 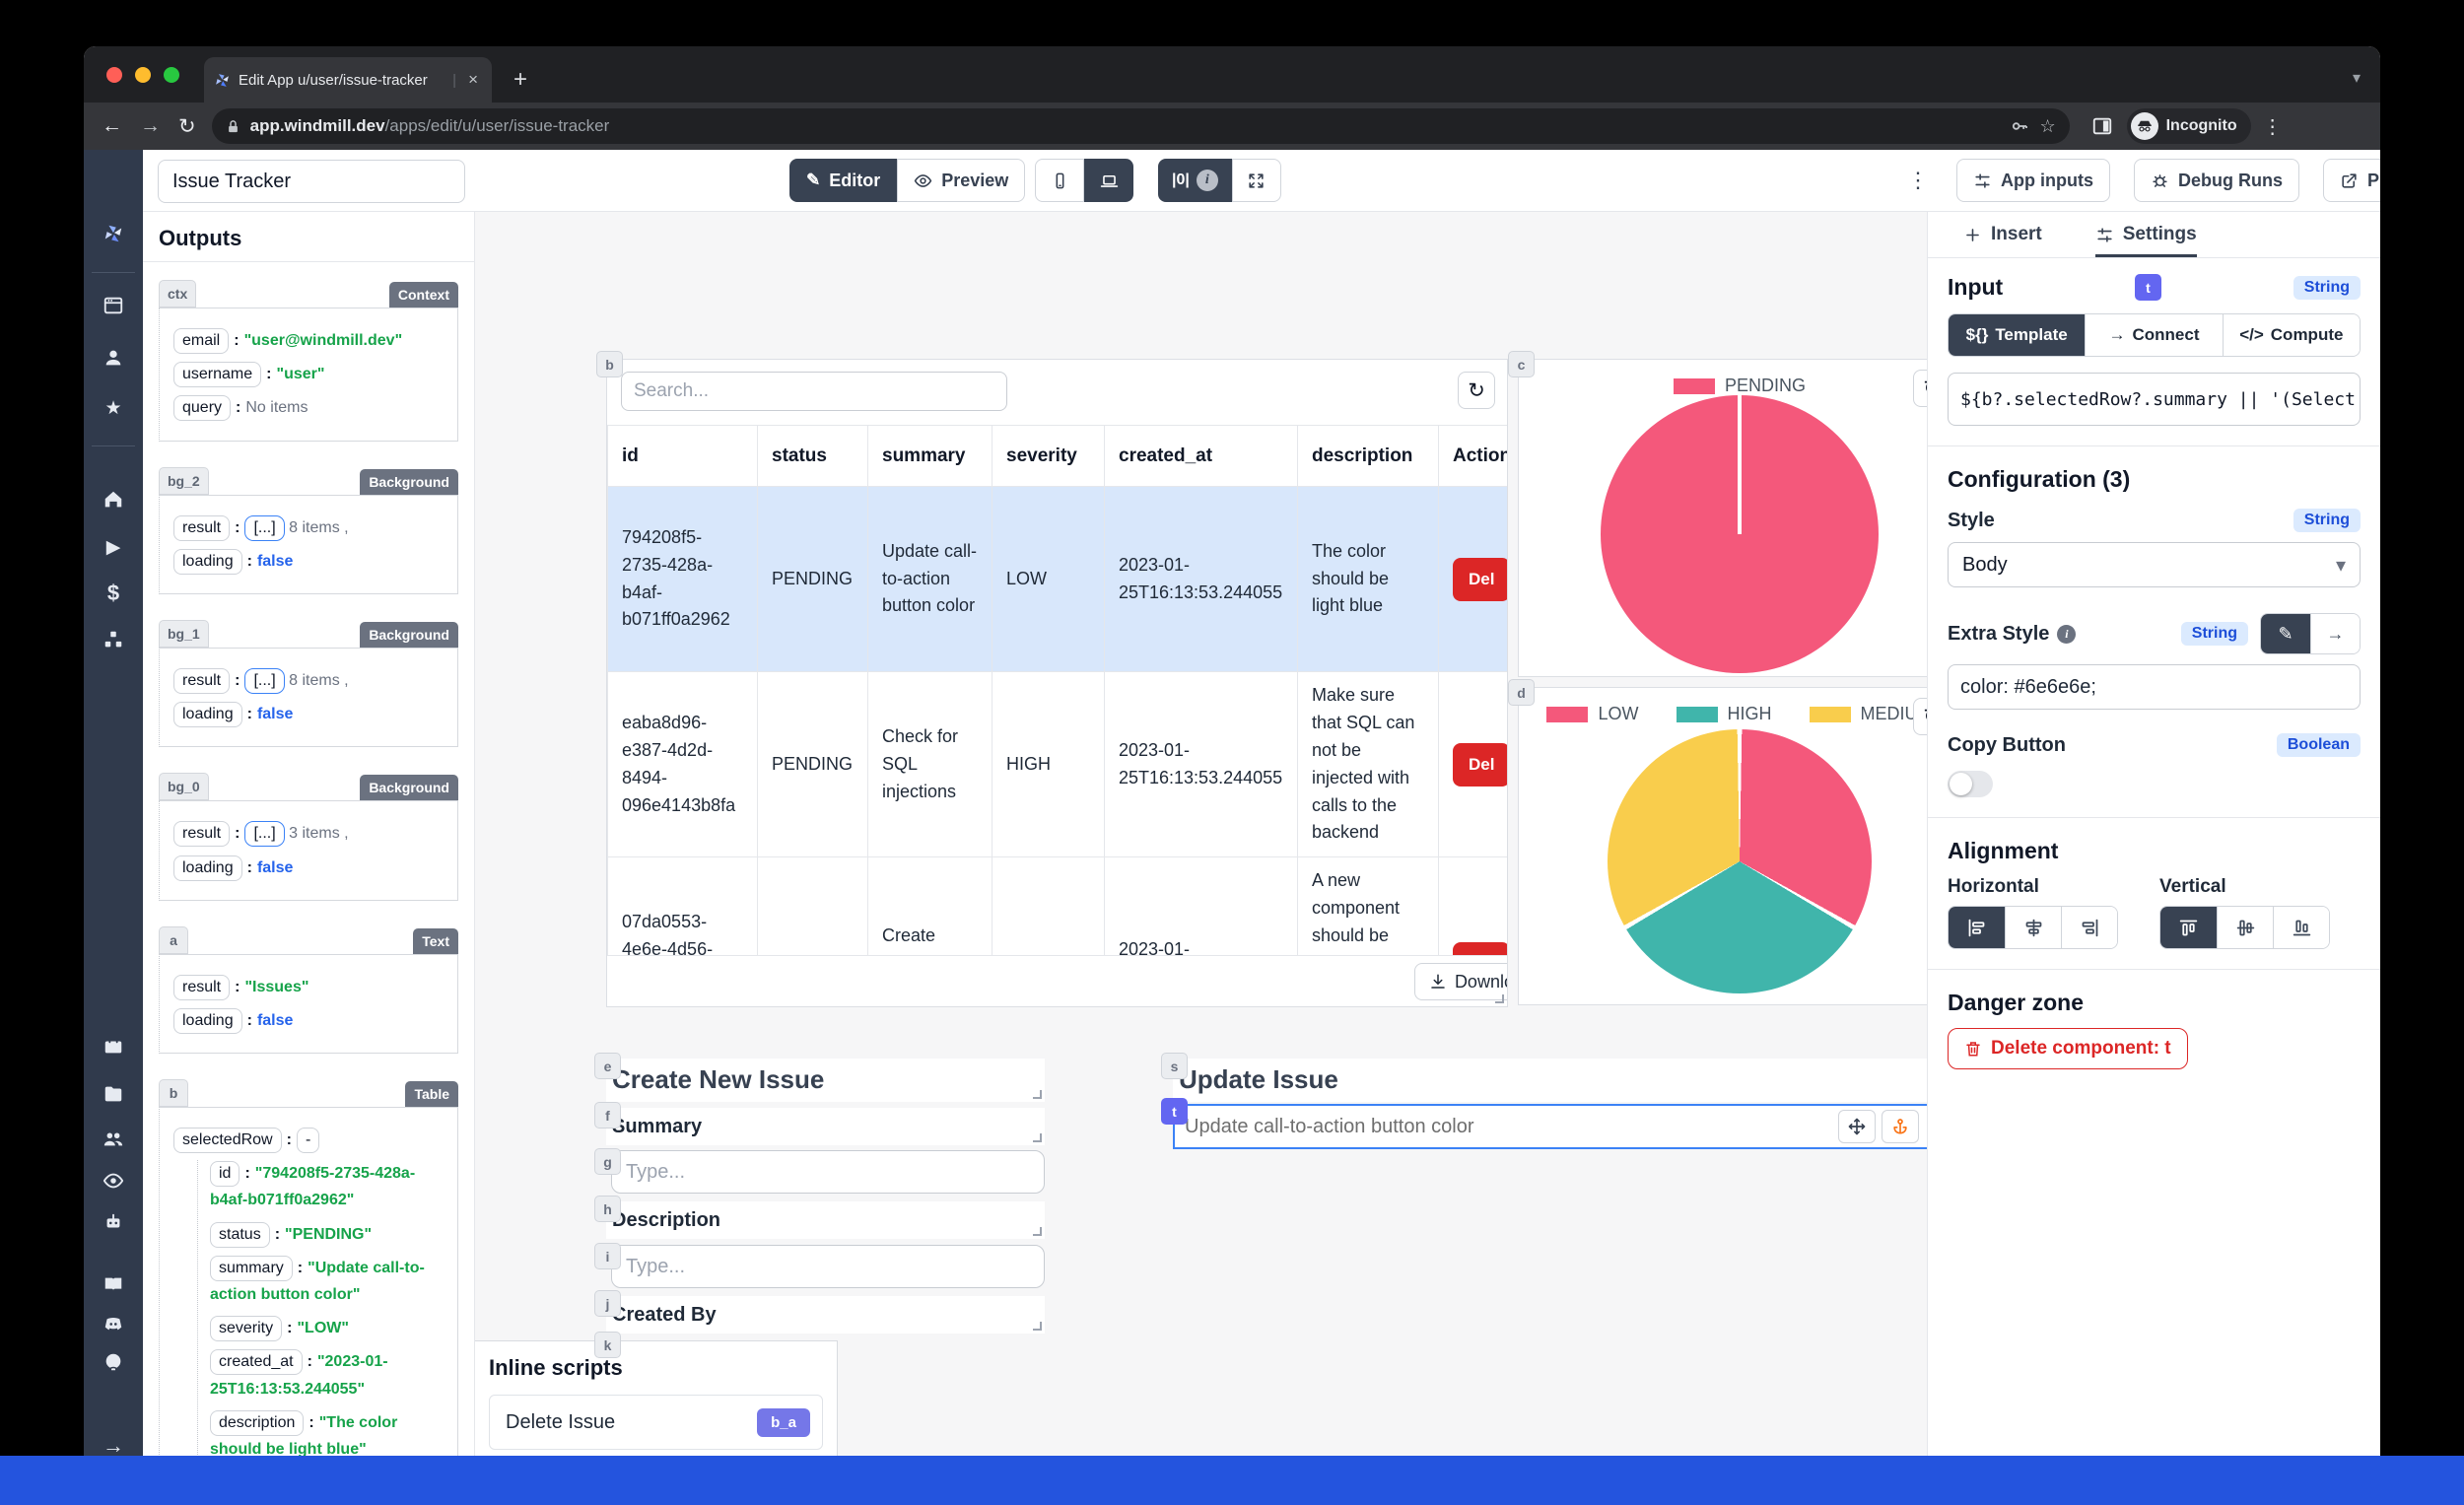 I want to click on anchor-component-button, so click(x=1900, y=1126).